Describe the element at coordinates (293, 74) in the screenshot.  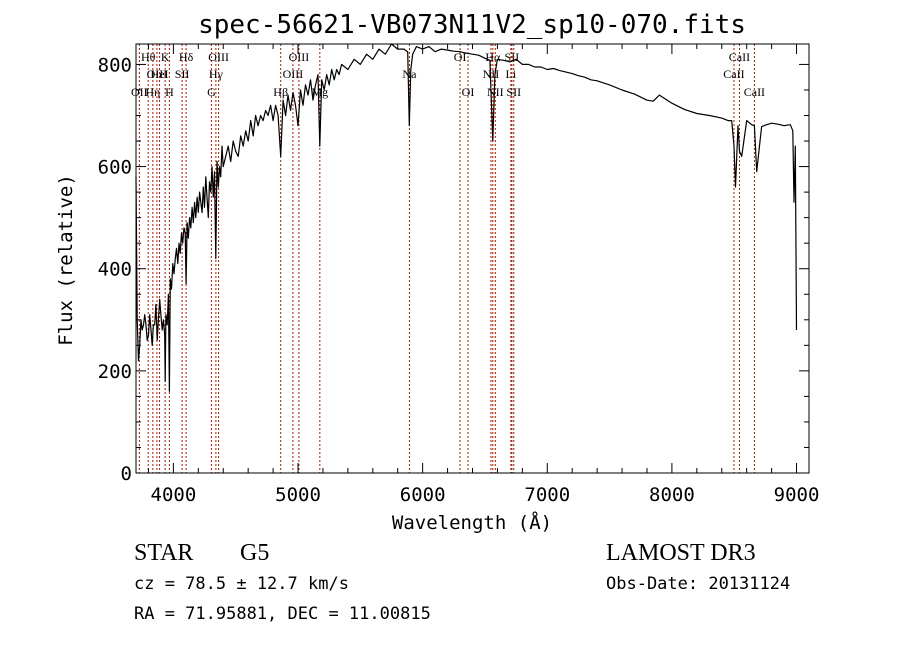
I see `line-label-13: OIII` at that location.